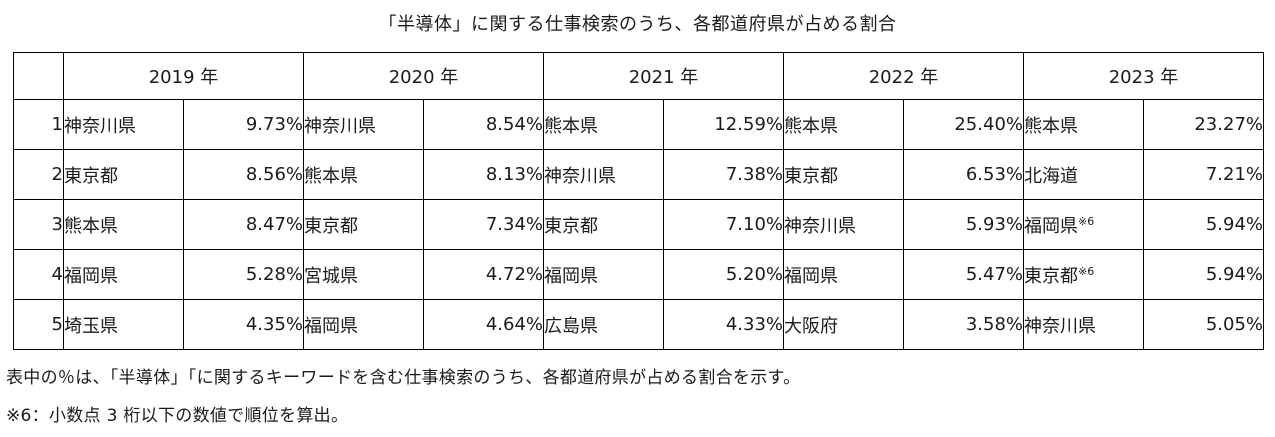  I want to click on year-header-2021: 2021 年, so click(663, 76).